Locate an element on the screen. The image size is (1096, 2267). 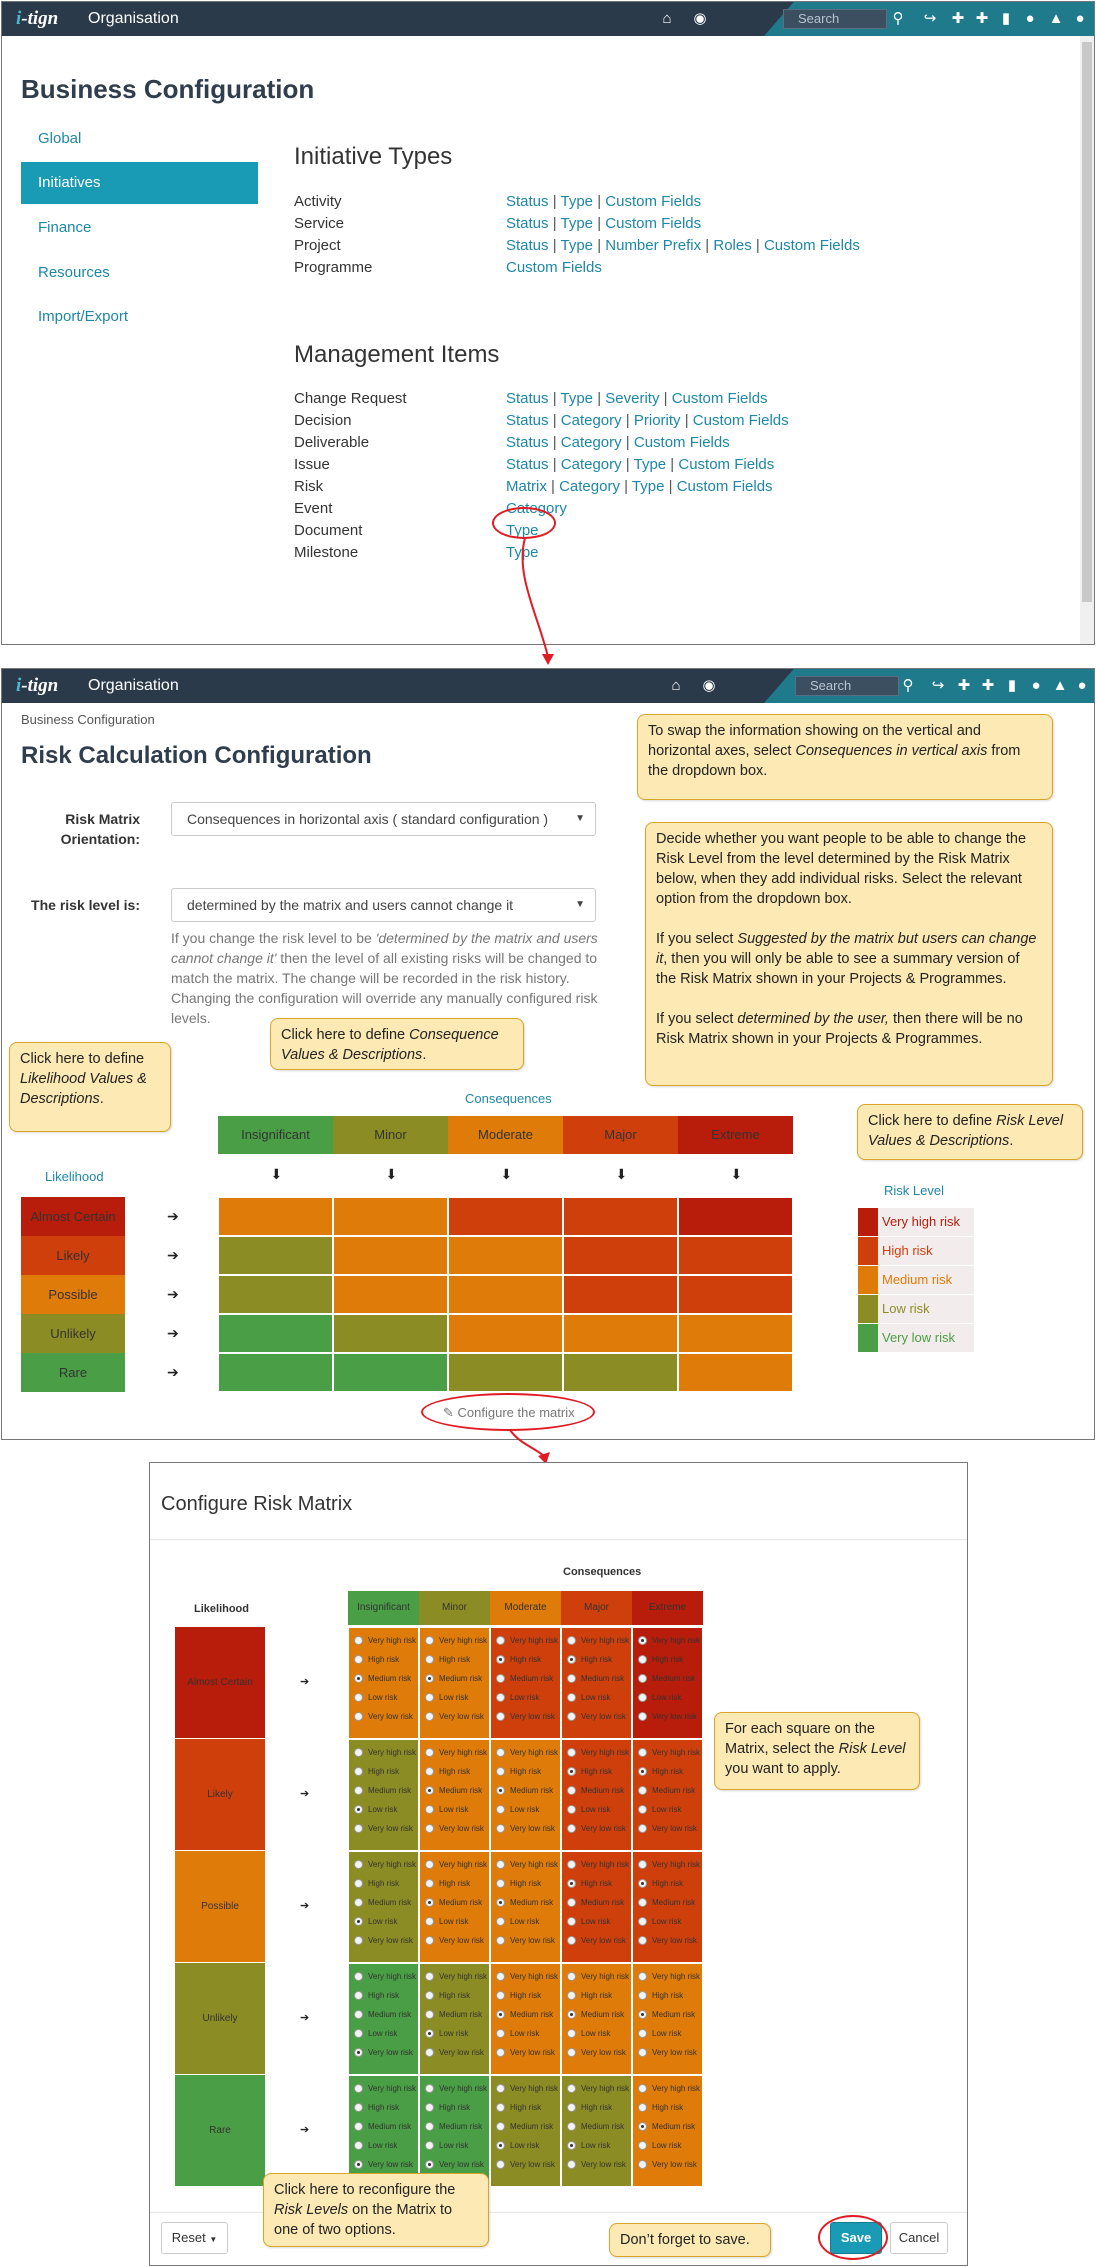
risk-level-item: High risk is located at coordinates (916, 1251).